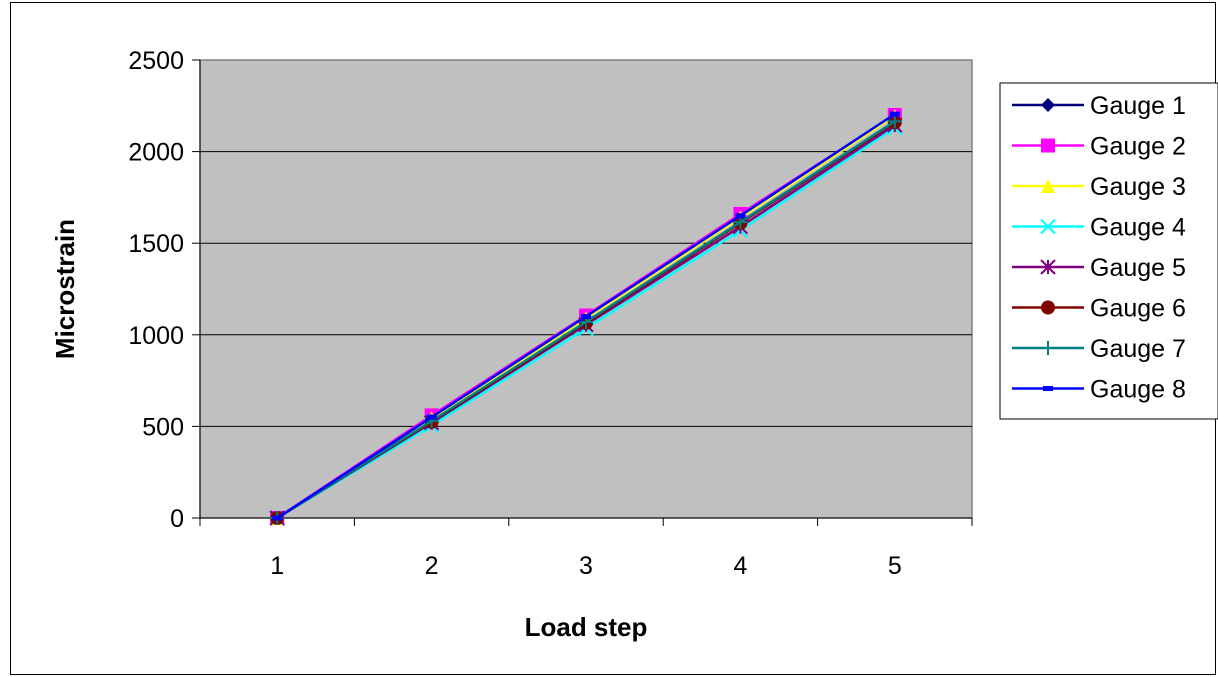 This screenshot has width=1218, height=677. I want to click on legend-item: Gauge 2, so click(1099, 147).